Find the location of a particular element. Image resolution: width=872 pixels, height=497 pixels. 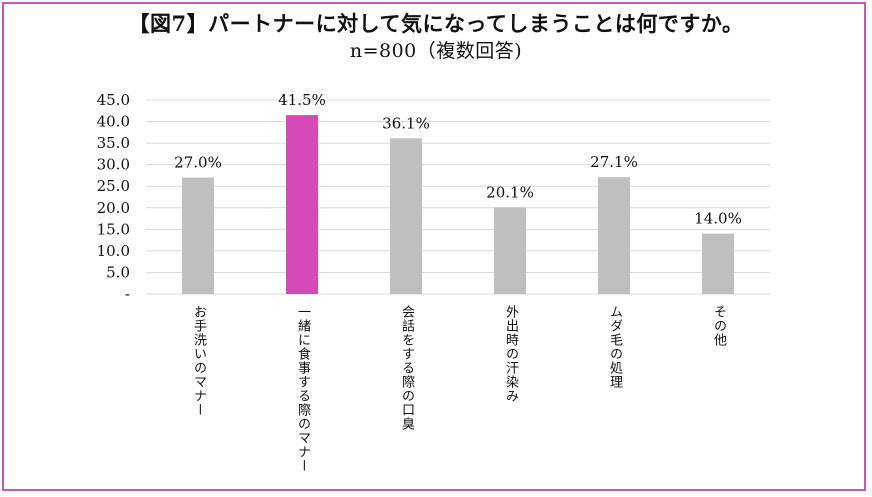

x-category-label: 会話をする際の口臭 is located at coordinates (406, 368).